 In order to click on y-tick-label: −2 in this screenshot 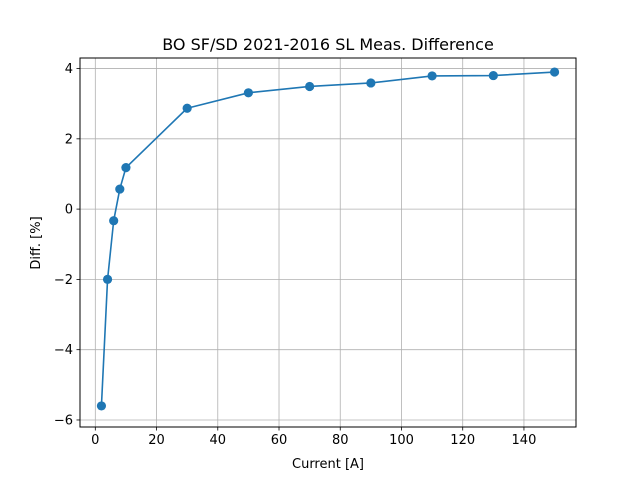, I will do `click(63, 280)`.